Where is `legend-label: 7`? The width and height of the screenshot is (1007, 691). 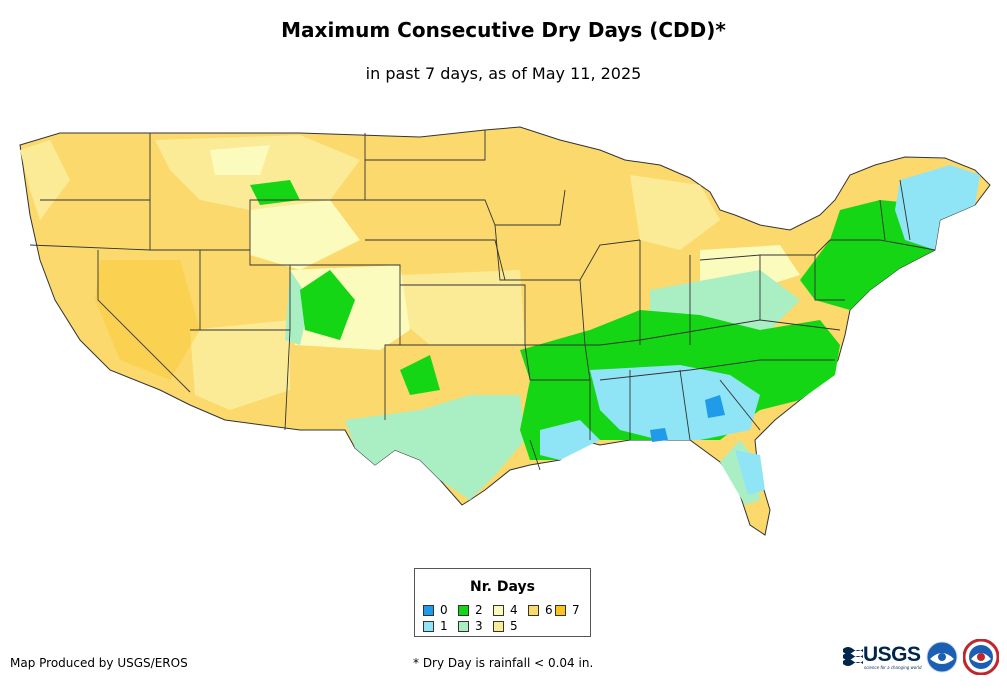
legend-label: 7 is located at coordinates (576, 610).